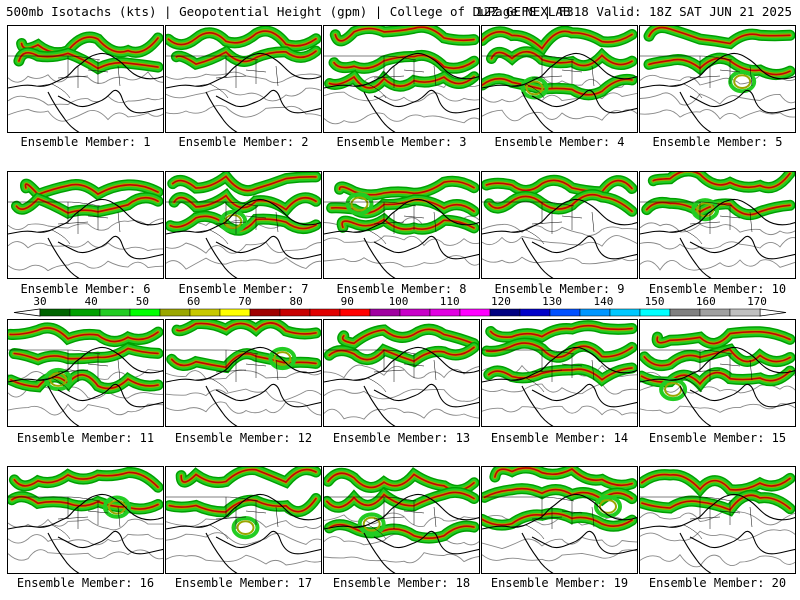 The width and height of the screenshot is (800, 600). Describe the element at coordinates (243, 142) in the screenshot. I see `ensemble-member-label: Ensemble Member: 2` at that location.